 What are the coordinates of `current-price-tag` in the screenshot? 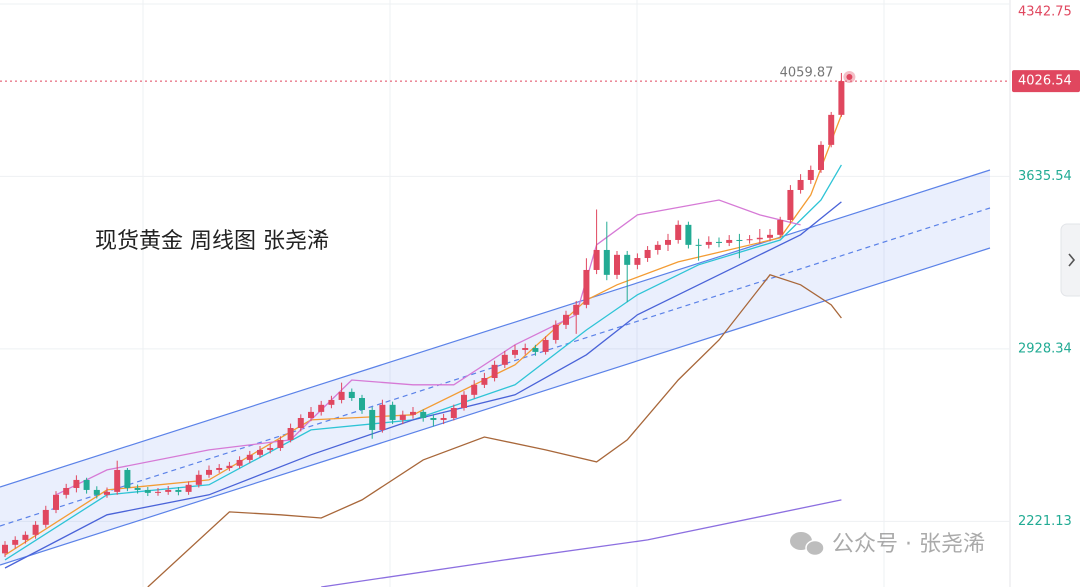 It's located at (1046, 81).